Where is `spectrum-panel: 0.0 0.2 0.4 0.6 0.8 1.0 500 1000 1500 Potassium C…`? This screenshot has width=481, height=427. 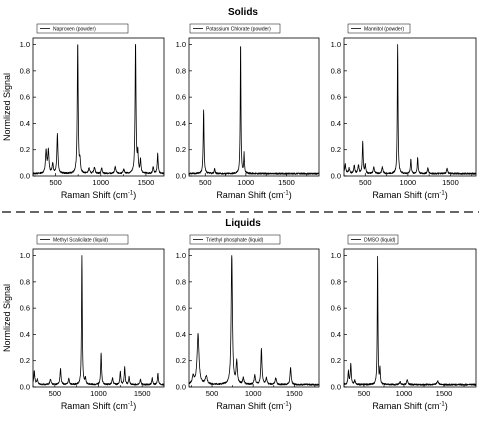
spectrum-panel: 0.0 0.2 0.4 0.6 0.8 1.0 500 1000 1500 Potassium C… is located at coordinates (248, 111).